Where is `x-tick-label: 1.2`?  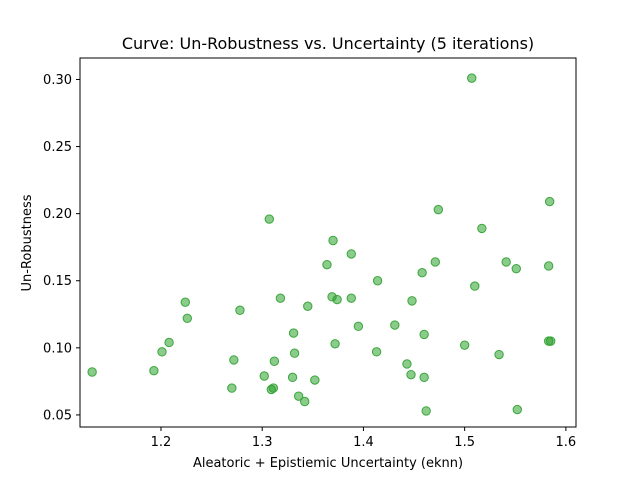 x-tick-label: 1.2 is located at coordinates (161, 442).